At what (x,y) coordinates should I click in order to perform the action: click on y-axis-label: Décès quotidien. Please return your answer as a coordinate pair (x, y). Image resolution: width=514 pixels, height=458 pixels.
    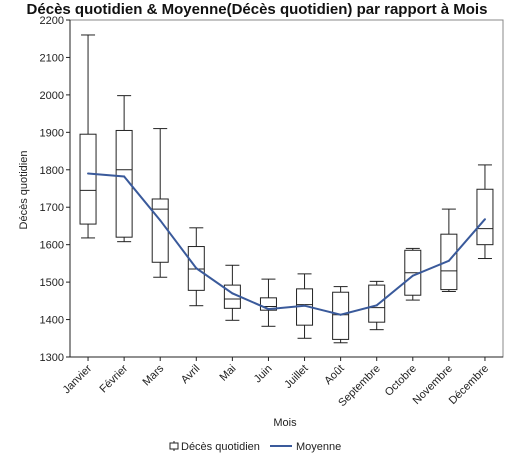
    Looking at the image, I should click on (24, 190).